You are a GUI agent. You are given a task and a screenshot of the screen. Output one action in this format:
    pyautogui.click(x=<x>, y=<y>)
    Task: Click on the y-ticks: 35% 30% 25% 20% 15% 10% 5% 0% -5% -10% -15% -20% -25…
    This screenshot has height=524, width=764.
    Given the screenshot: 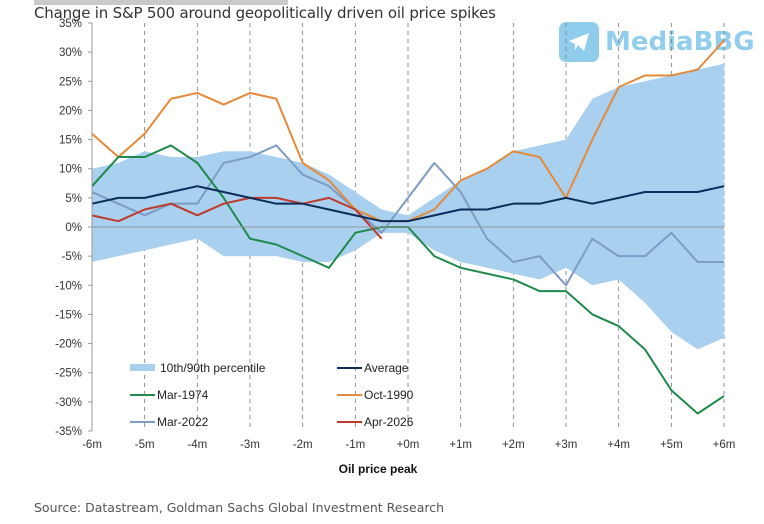 What is the action you would take?
    pyautogui.click(x=73, y=228)
    